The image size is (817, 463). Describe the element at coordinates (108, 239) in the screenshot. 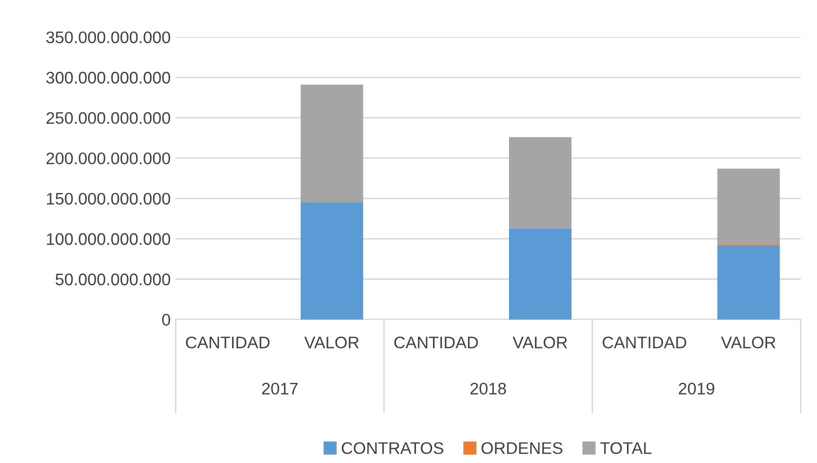

I see `y-tick-label: 100.000.000.000` at that location.